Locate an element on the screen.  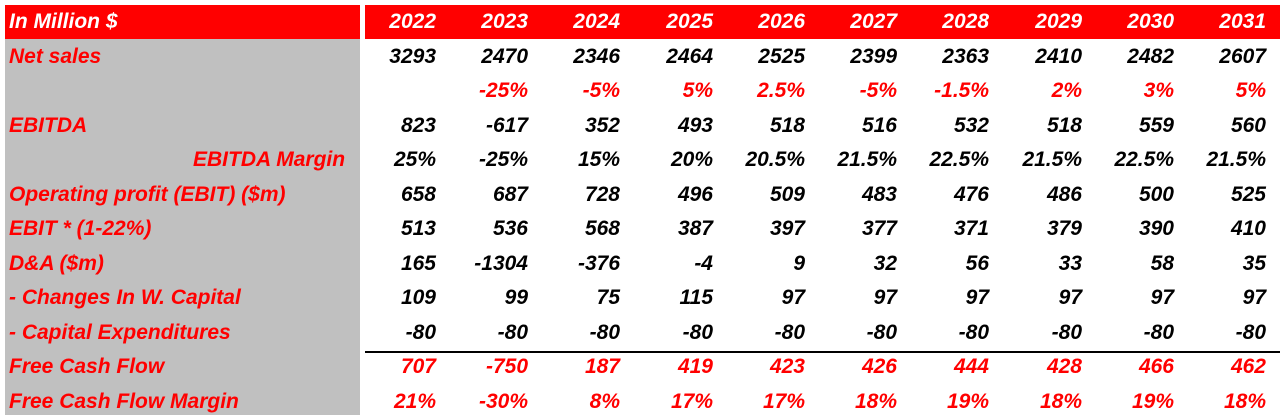
table-cell: -750 is located at coordinates (506, 366).